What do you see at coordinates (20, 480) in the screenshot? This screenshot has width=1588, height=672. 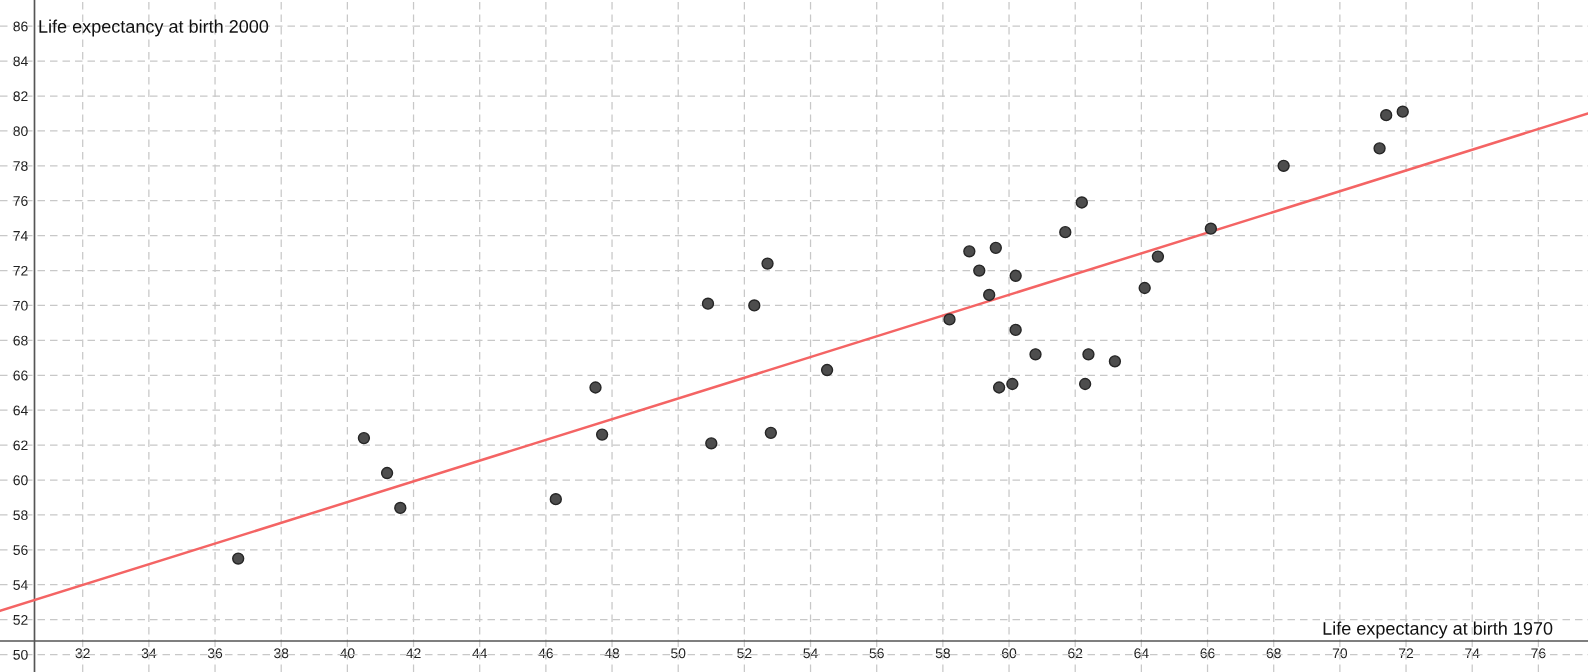 I see `y-tick-label: 60` at bounding box center [20, 480].